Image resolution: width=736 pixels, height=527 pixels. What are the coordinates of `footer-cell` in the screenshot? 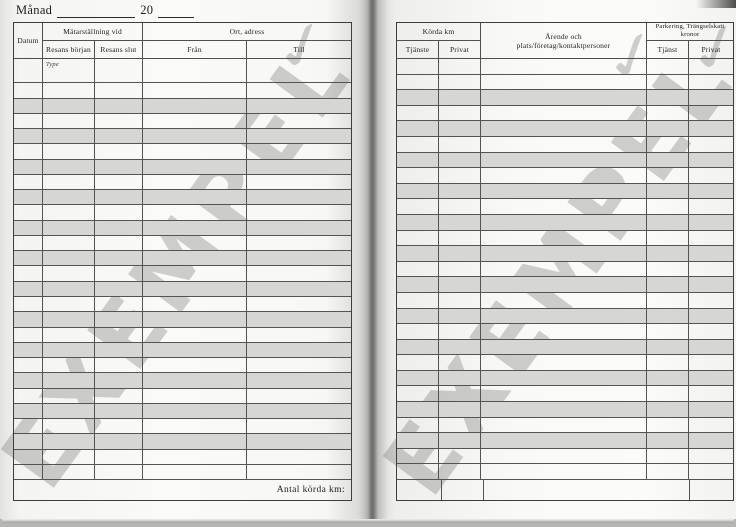 It's located at (587, 490).